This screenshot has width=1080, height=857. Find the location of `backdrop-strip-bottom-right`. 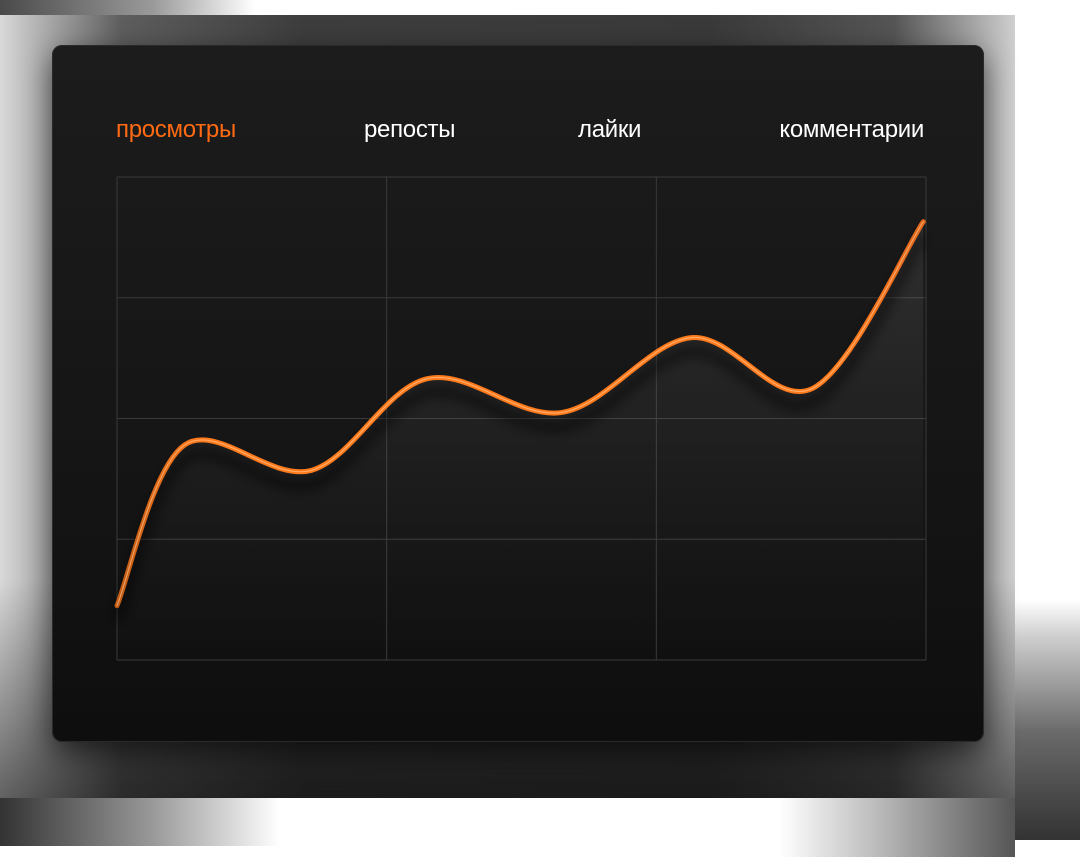

backdrop-strip-bottom-right is located at coordinates (897, 827).